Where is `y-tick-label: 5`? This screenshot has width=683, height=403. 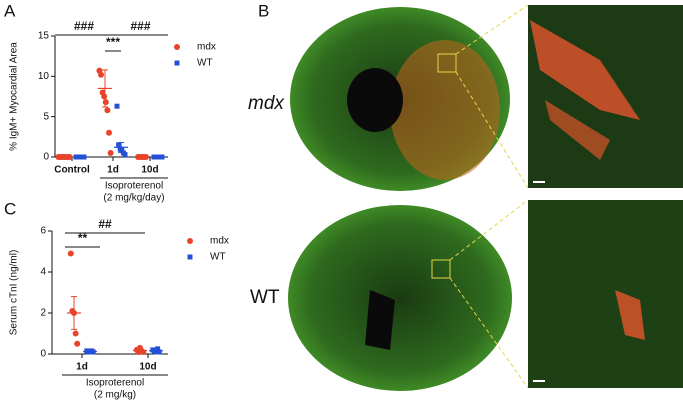
y-tick-label: 5 is located at coordinates (46, 116).